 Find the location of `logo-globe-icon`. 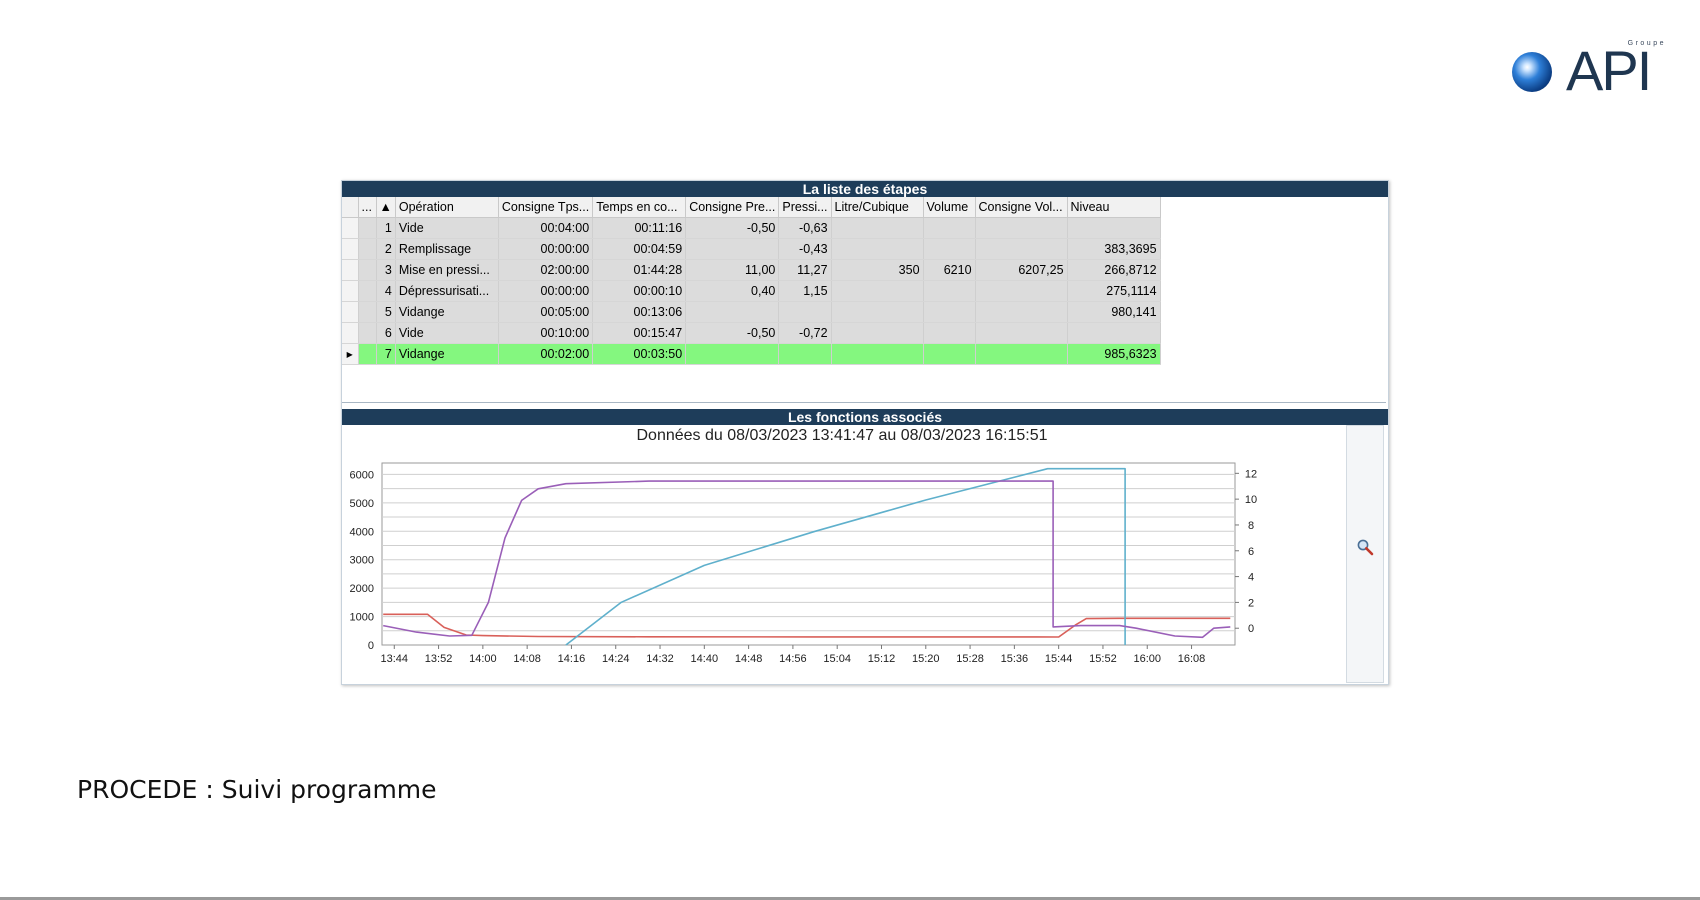

logo-globe-icon is located at coordinates (1532, 72).